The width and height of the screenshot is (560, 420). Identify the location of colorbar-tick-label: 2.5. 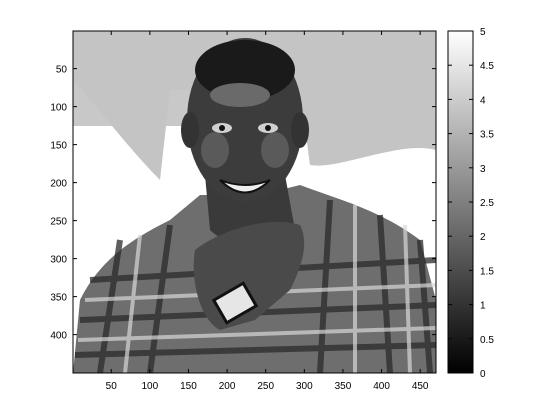
(487, 203).